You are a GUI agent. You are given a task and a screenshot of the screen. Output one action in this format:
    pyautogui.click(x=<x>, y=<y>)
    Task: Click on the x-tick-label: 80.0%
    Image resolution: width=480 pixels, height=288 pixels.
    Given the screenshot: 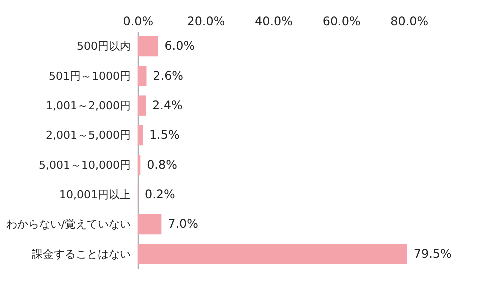 What is the action you would take?
    pyautogui.click(x=409, y=21)
    